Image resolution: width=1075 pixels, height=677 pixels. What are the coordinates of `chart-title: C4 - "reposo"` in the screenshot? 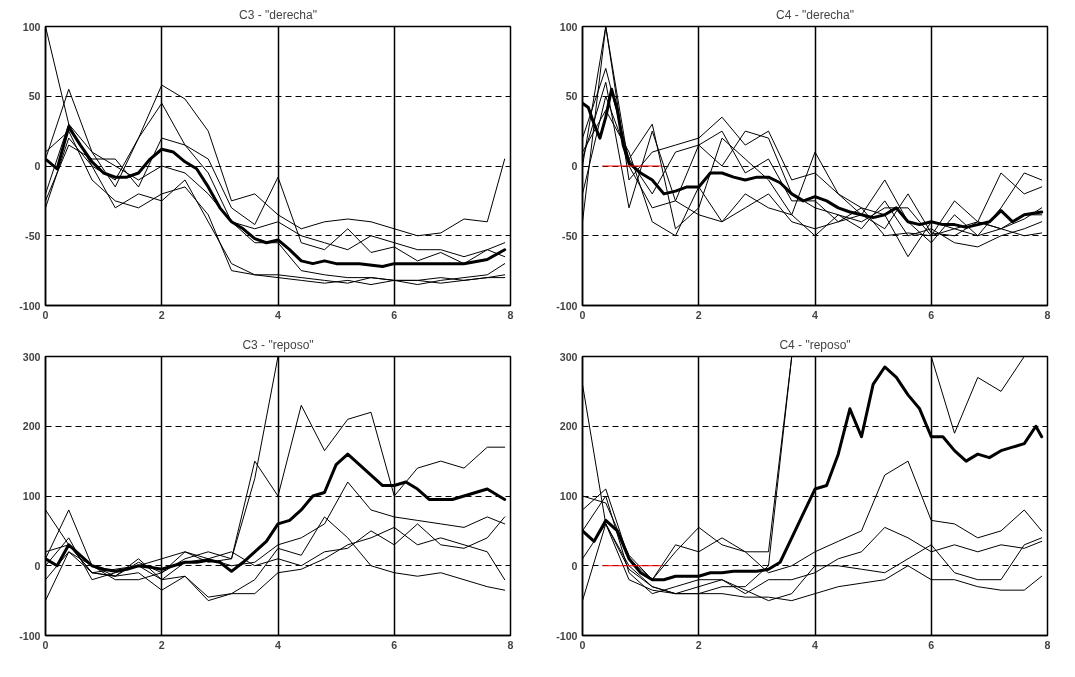 It's located at (815, 344).